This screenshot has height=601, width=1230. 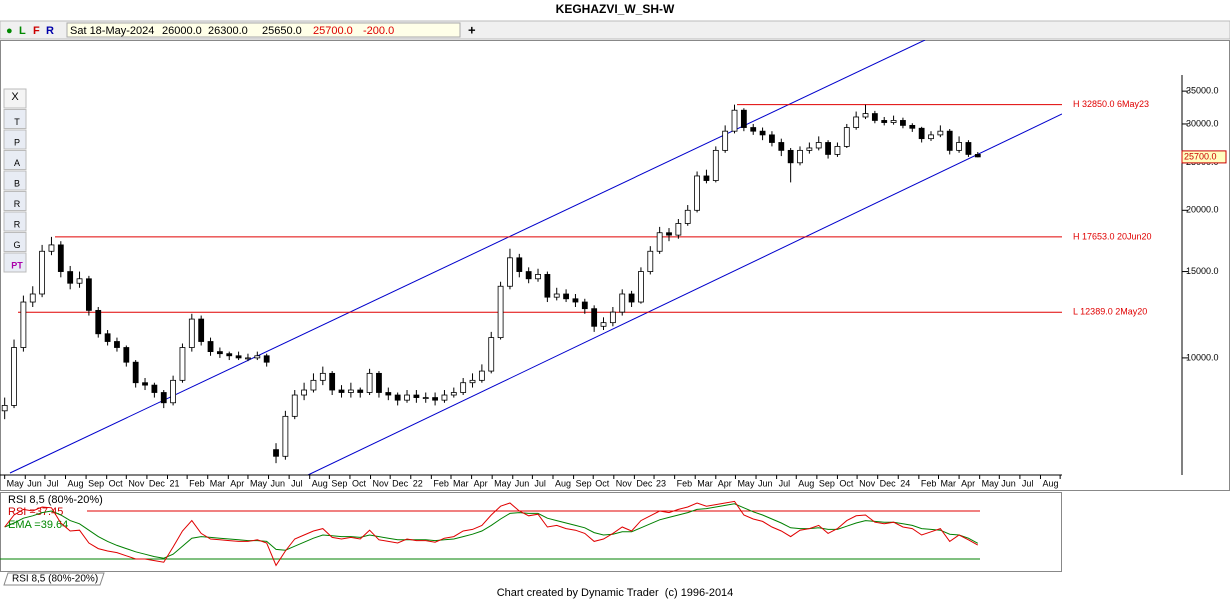 I want to click on x-tick-label: 21, so click(x=174, y=483).